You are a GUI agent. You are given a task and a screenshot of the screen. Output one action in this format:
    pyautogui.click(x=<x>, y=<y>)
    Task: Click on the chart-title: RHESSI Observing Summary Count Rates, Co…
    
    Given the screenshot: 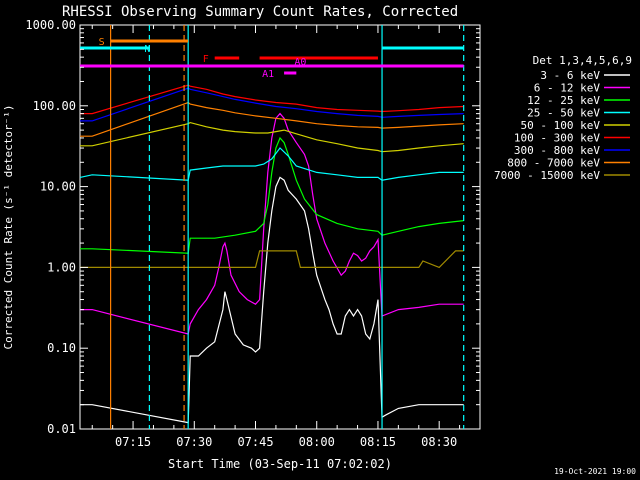 What is the action you would take?
    pyautogui.click(x=260, y=12)
    